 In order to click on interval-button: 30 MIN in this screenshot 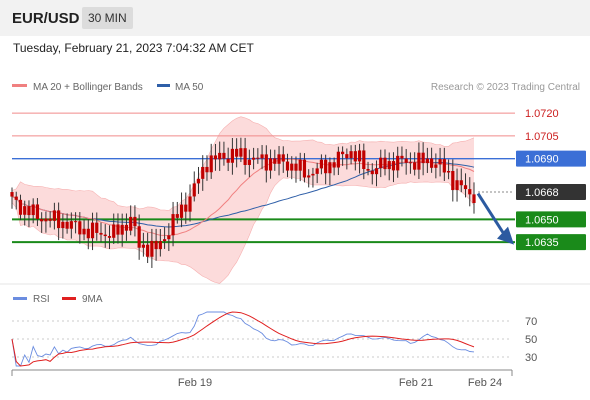, I will do `click(107, 18)`.